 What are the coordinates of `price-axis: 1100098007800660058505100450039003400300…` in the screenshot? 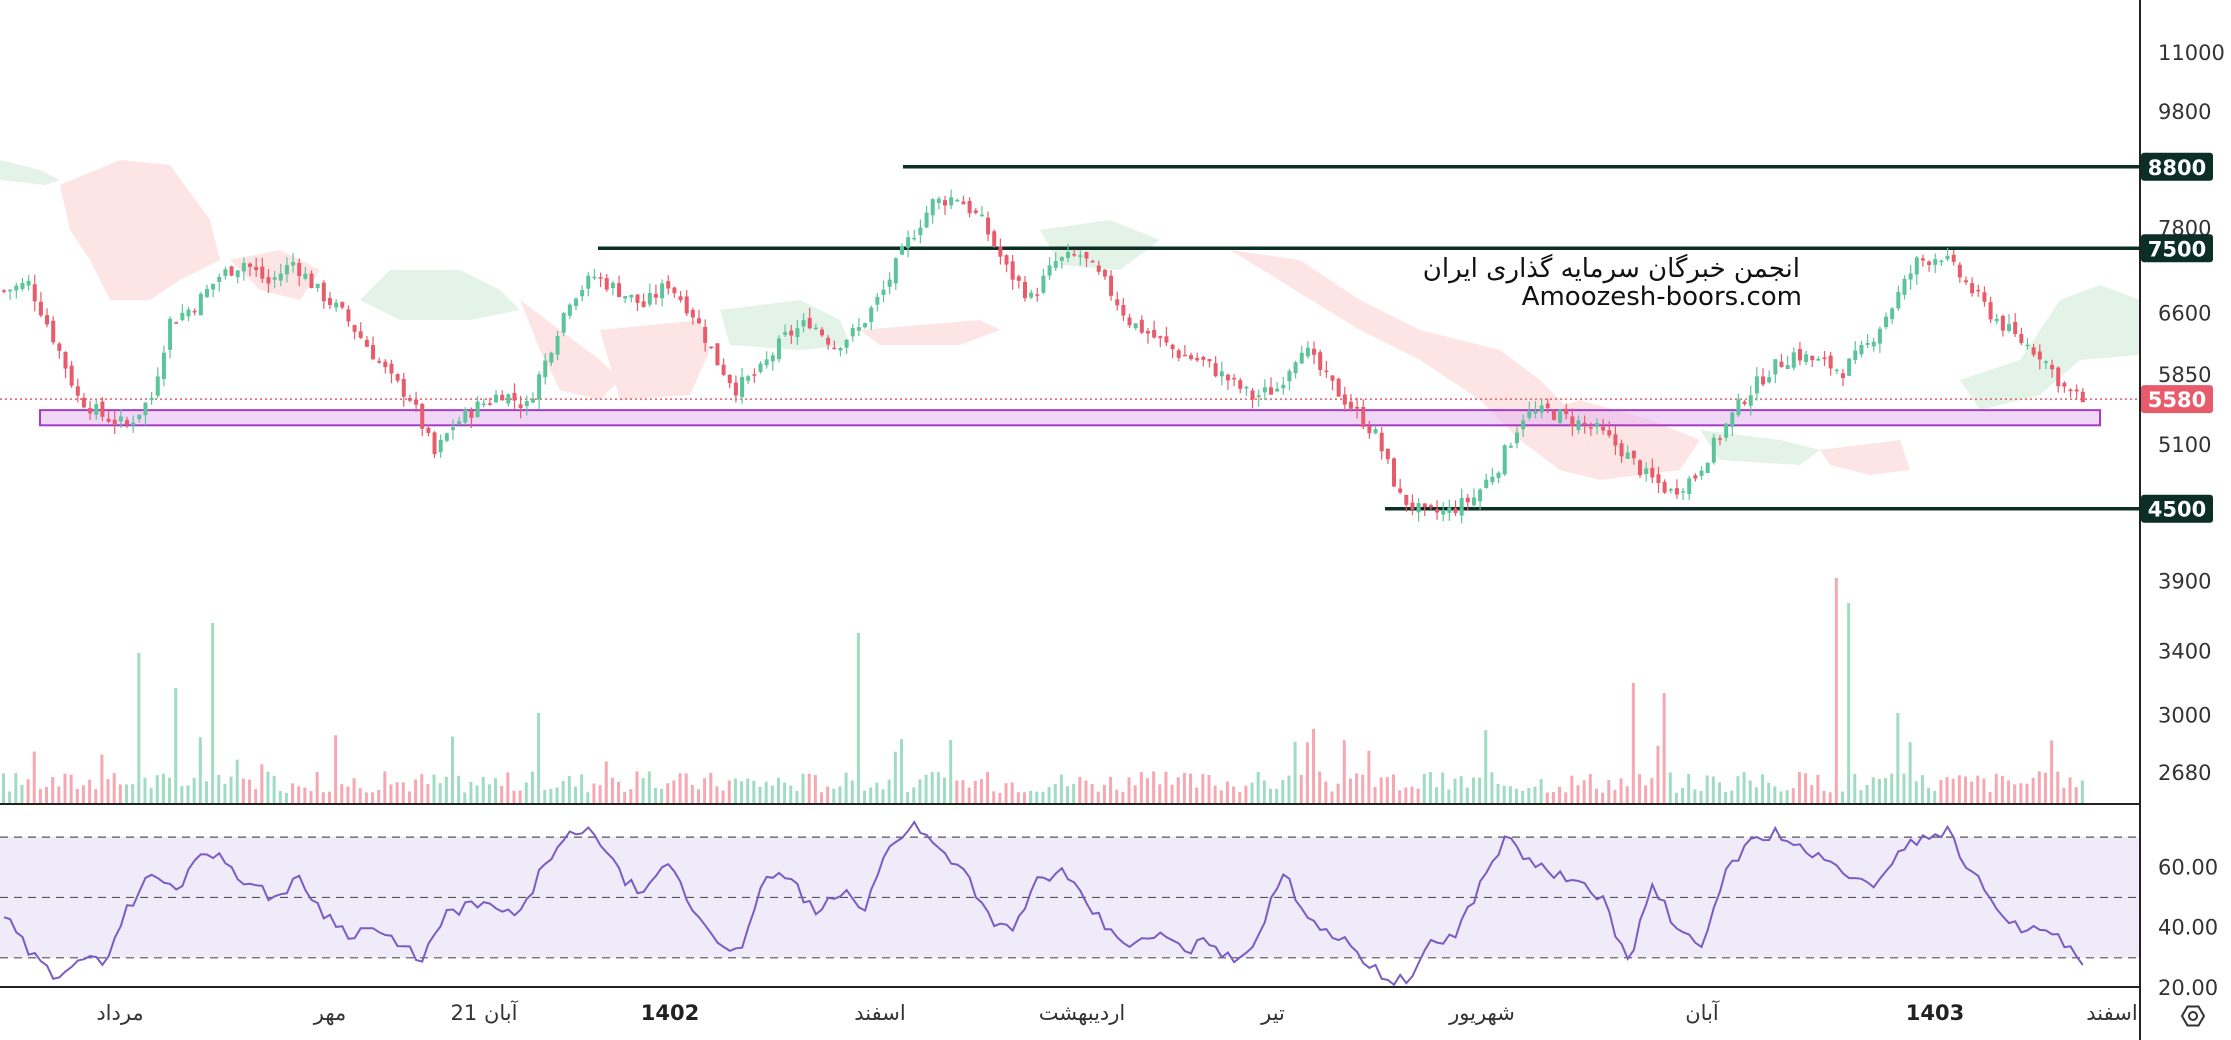 It's located at (2191, 413).